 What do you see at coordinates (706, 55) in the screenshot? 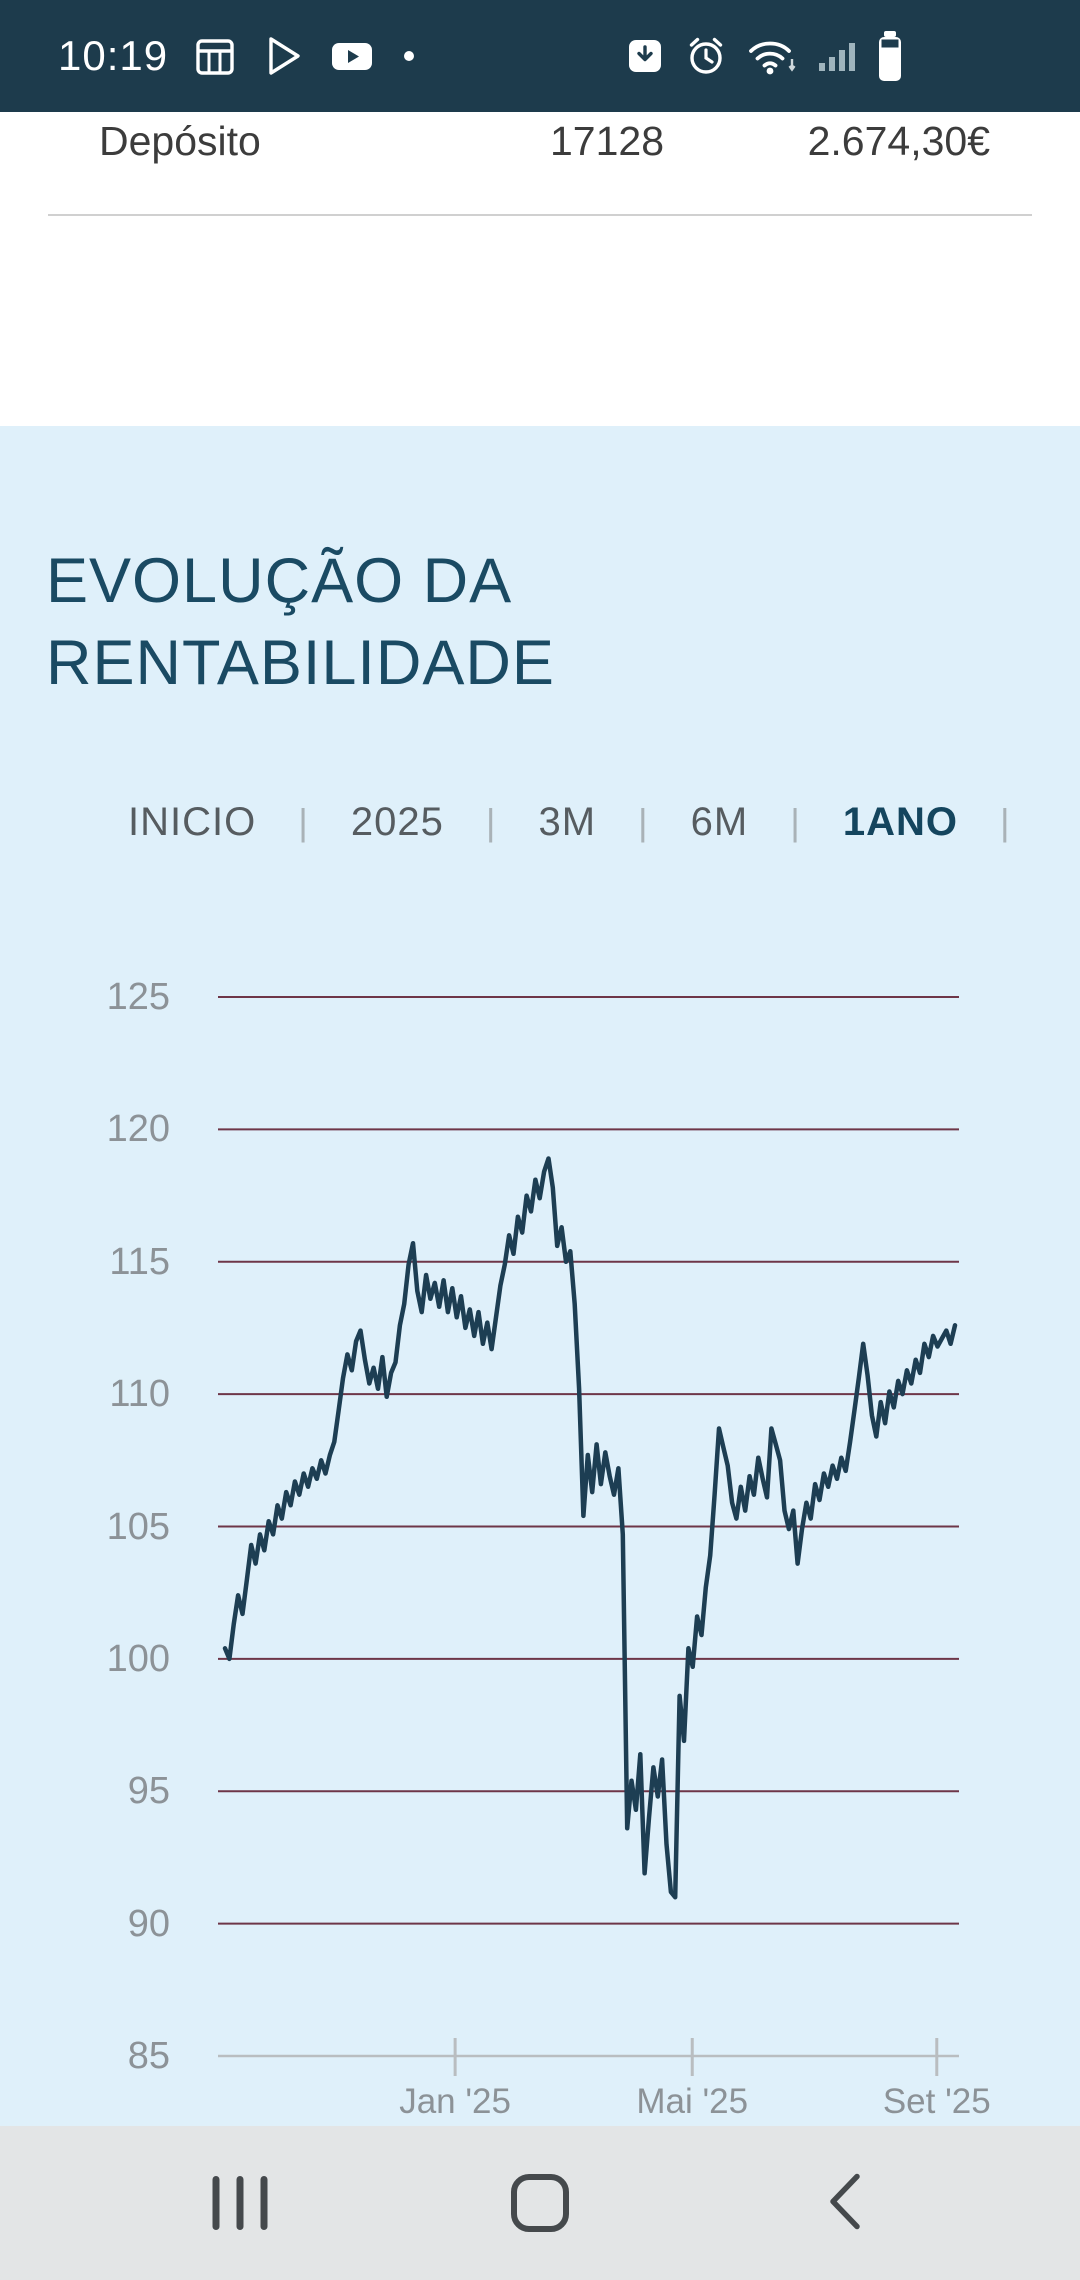
I see `alarm-icon` at bounding box center [706, 55].